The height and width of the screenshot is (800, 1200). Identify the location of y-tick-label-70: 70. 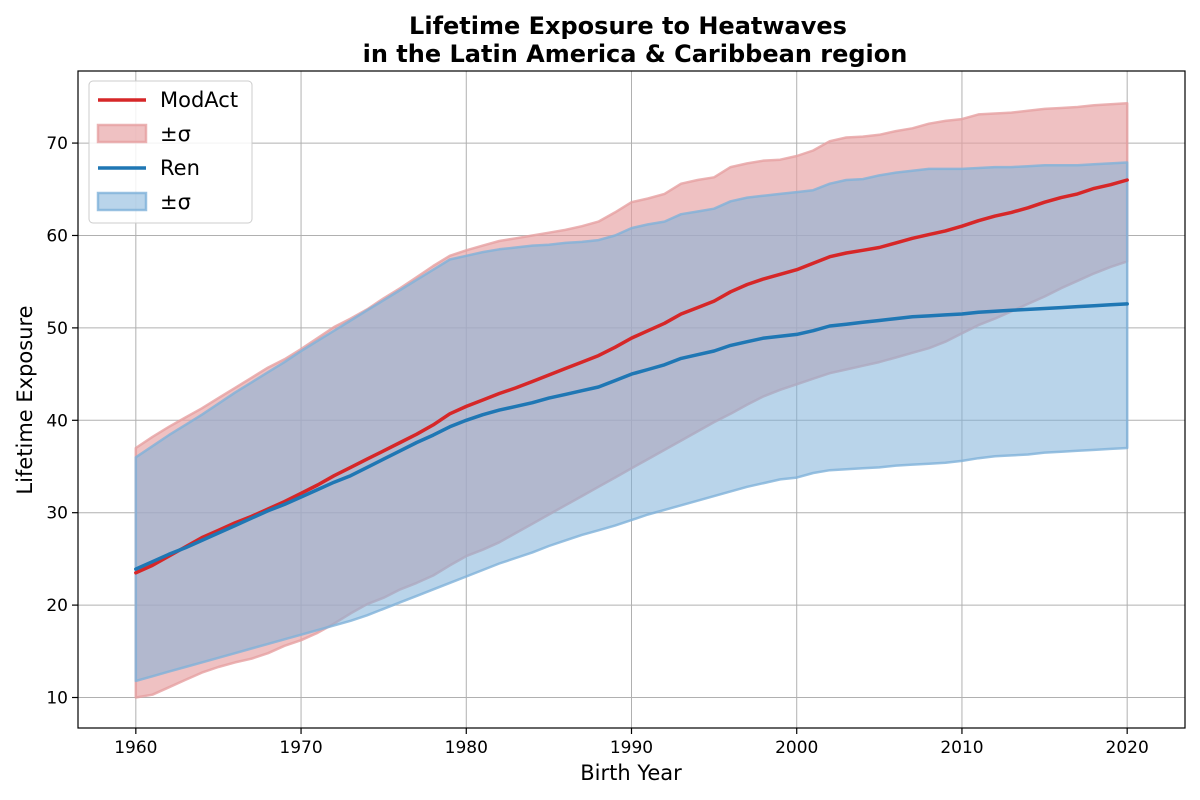
(57, 144).